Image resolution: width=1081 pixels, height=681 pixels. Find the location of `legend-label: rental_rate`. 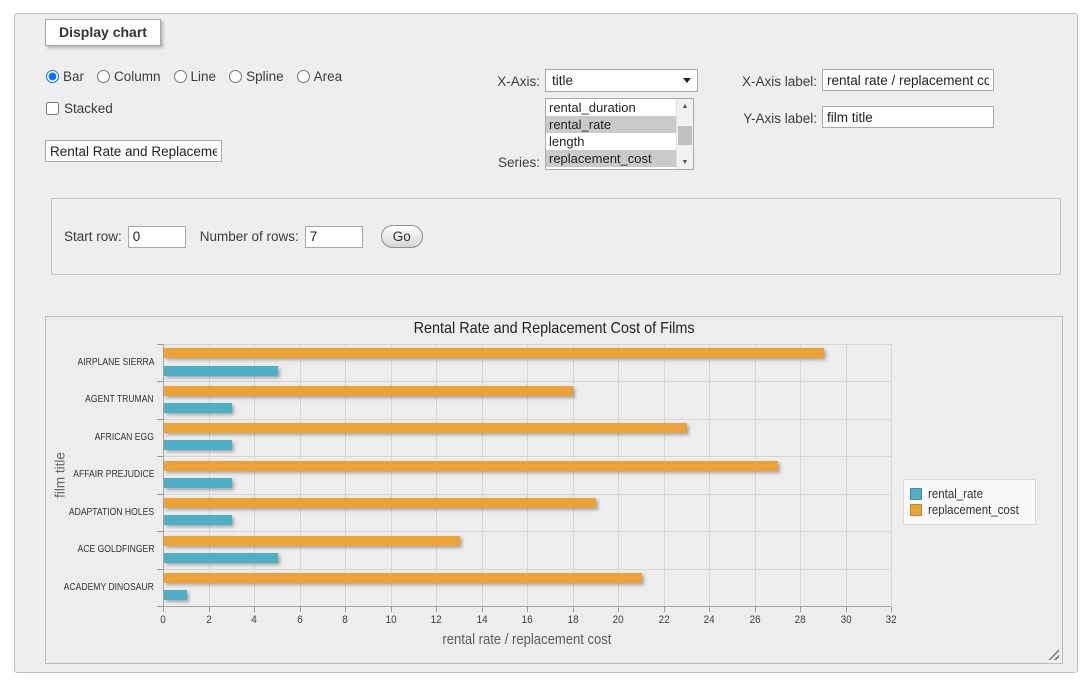

legend-label: rental_rate is located at coordinates (955, 494).